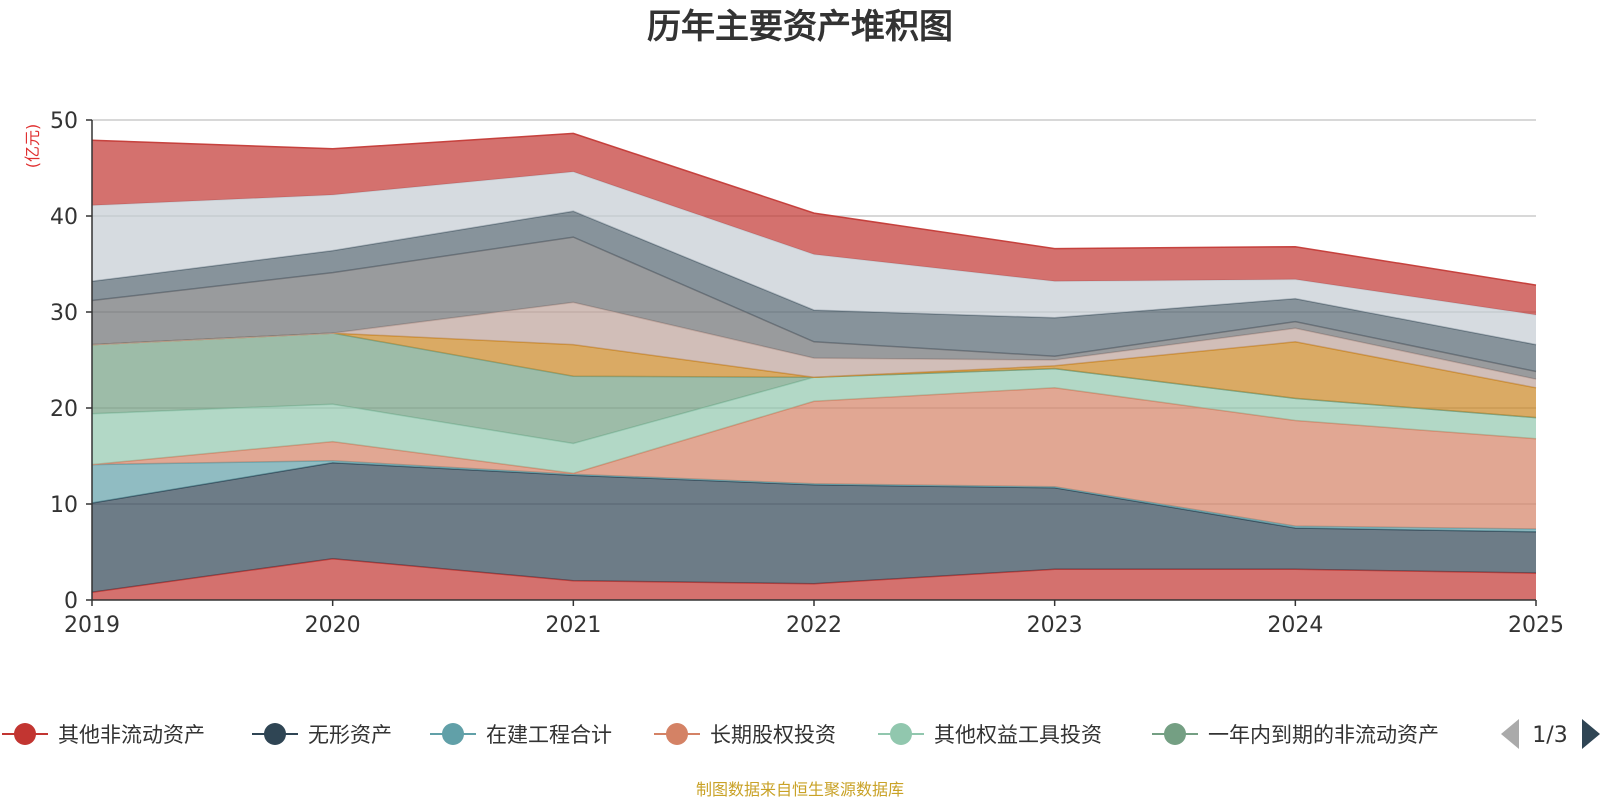  What do you see at coordinates (64, 409) in the screenshot?
I see `y-tick-label: 20` at bounding box center [64, 409].